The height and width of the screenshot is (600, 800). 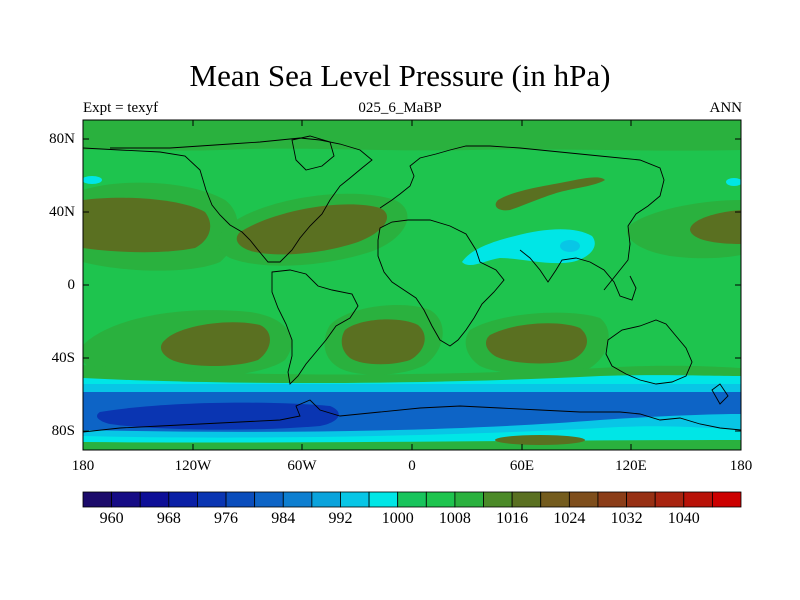 I want to click on colorbar-label: 1016, so click(x=512, y=518).